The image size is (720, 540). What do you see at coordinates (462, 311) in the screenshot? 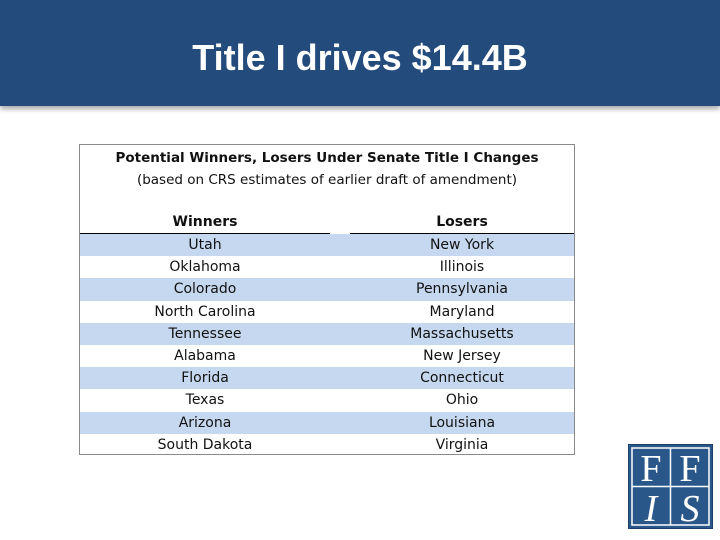
I see `loser-cell: Maryland` at bounding box center [462, 311].